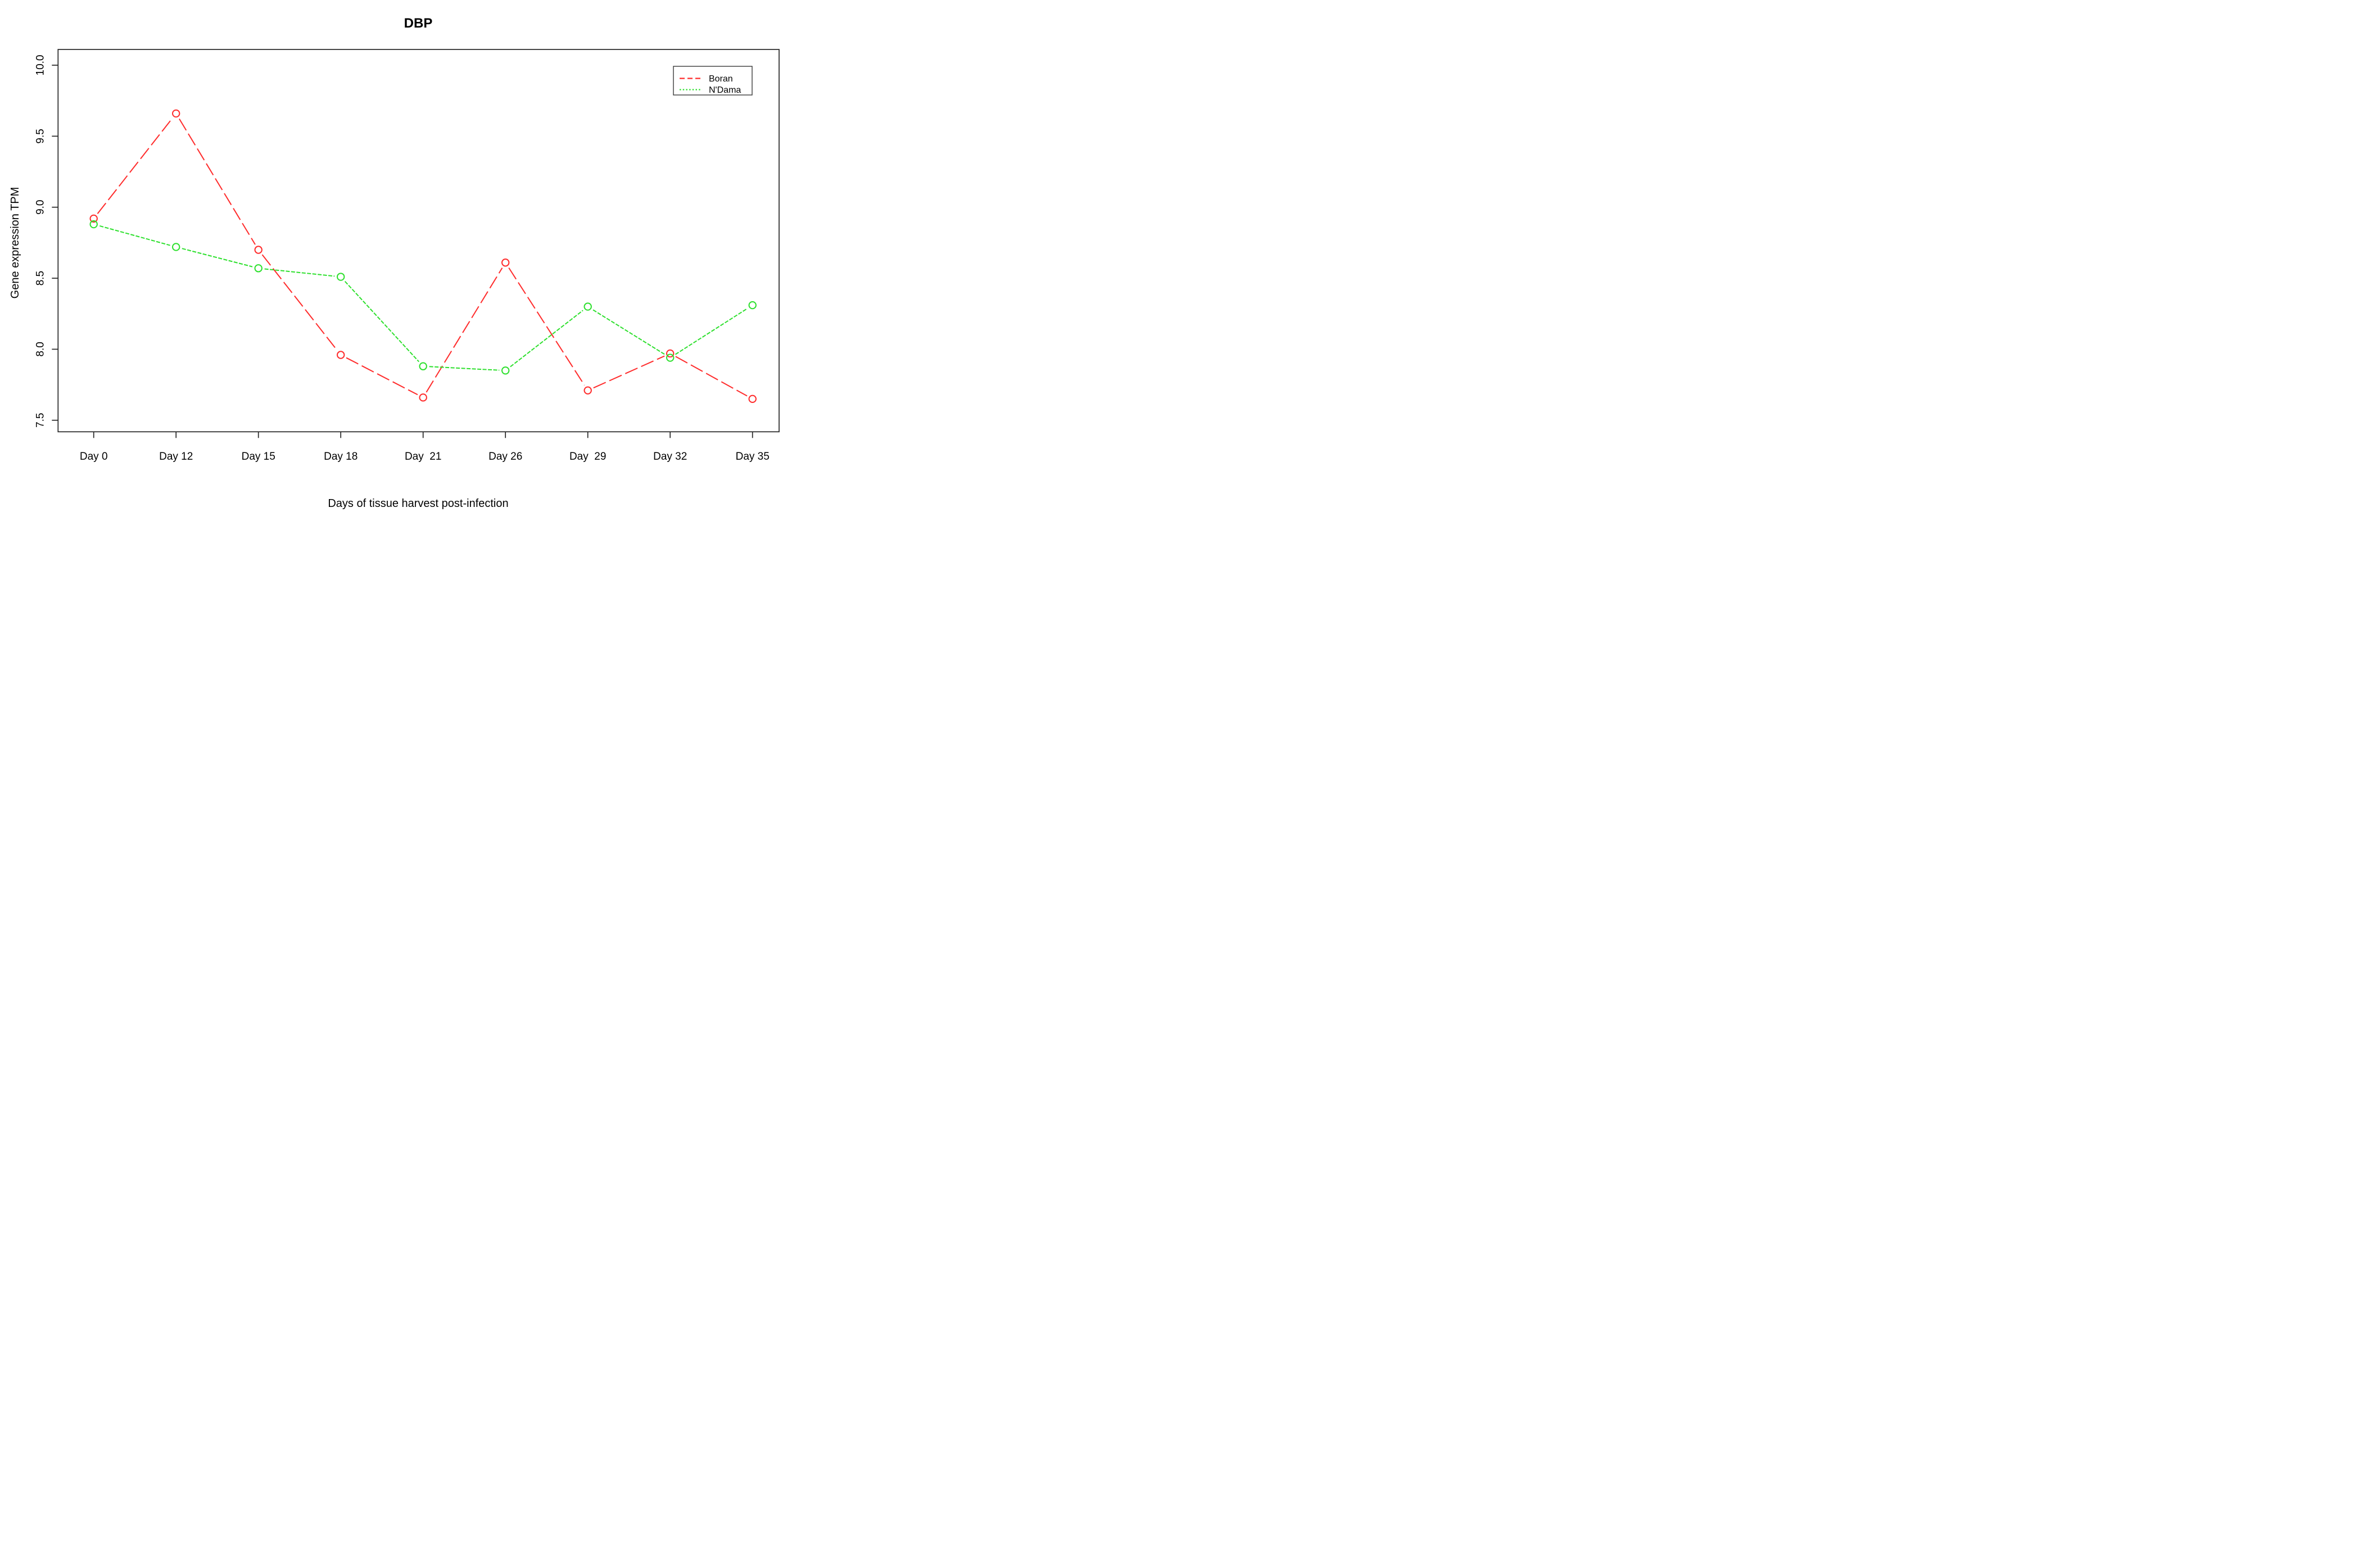 Image resolution: width=2380 pixels, height=1559 pixels. What do you see at coordinates (176, 457) in the screenshot?
I see `x-tick-label: Day 12` at bounding box center [176, 457].